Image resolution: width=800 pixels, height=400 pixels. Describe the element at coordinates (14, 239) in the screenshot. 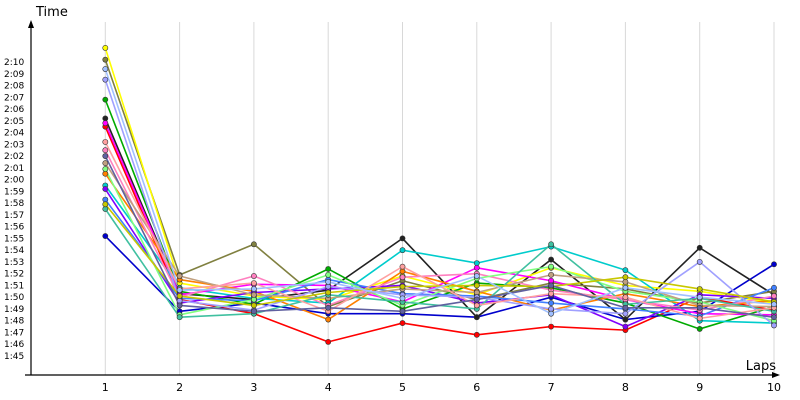

I see `y-tick-label: 1:55` at that location.